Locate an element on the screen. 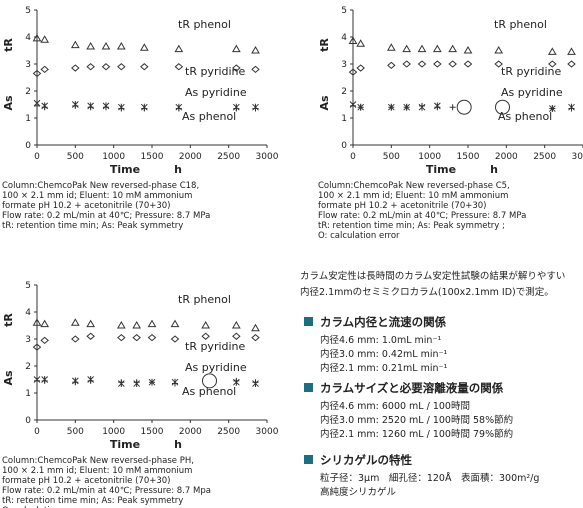  x-tick-label: 500 is located at coordinates (75, 432).